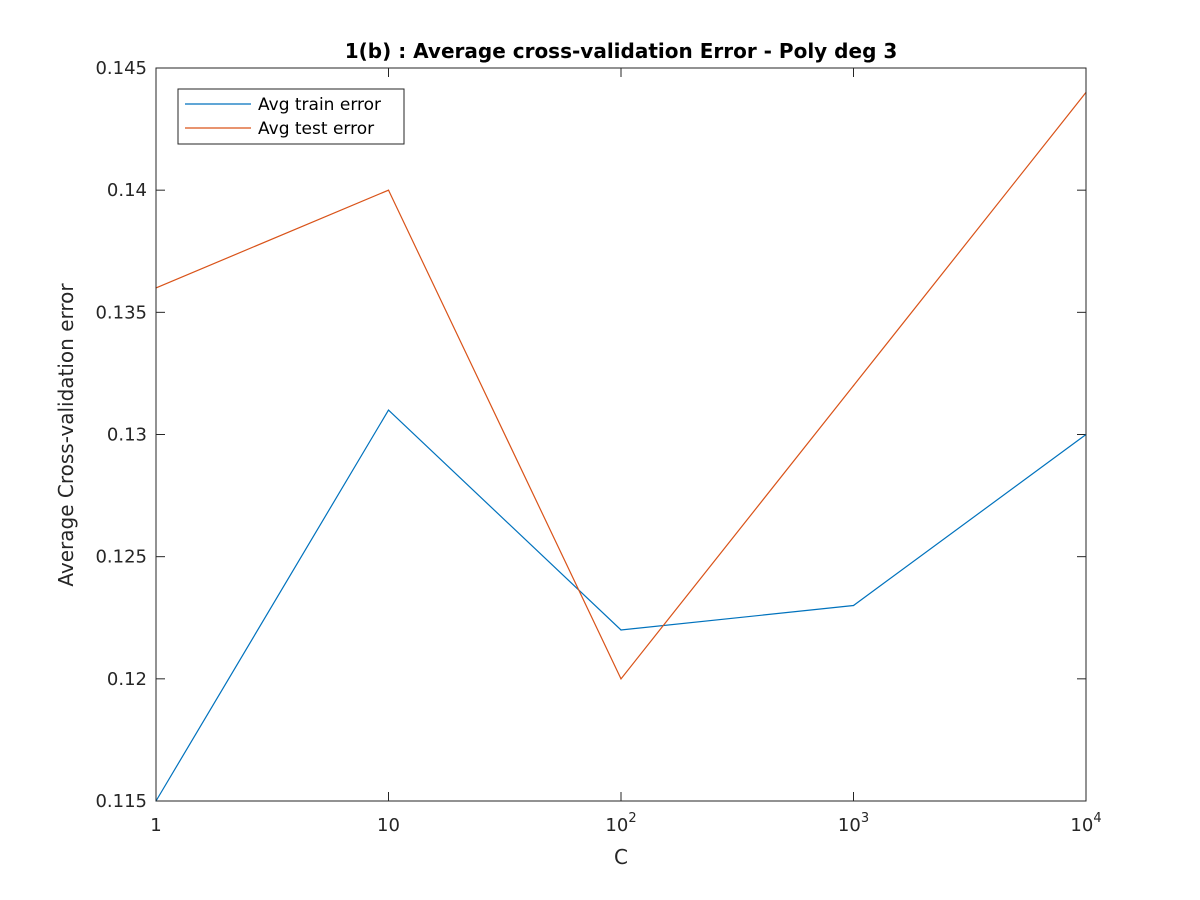  I want to click on x-tick-label: 1, so click(155, 825).